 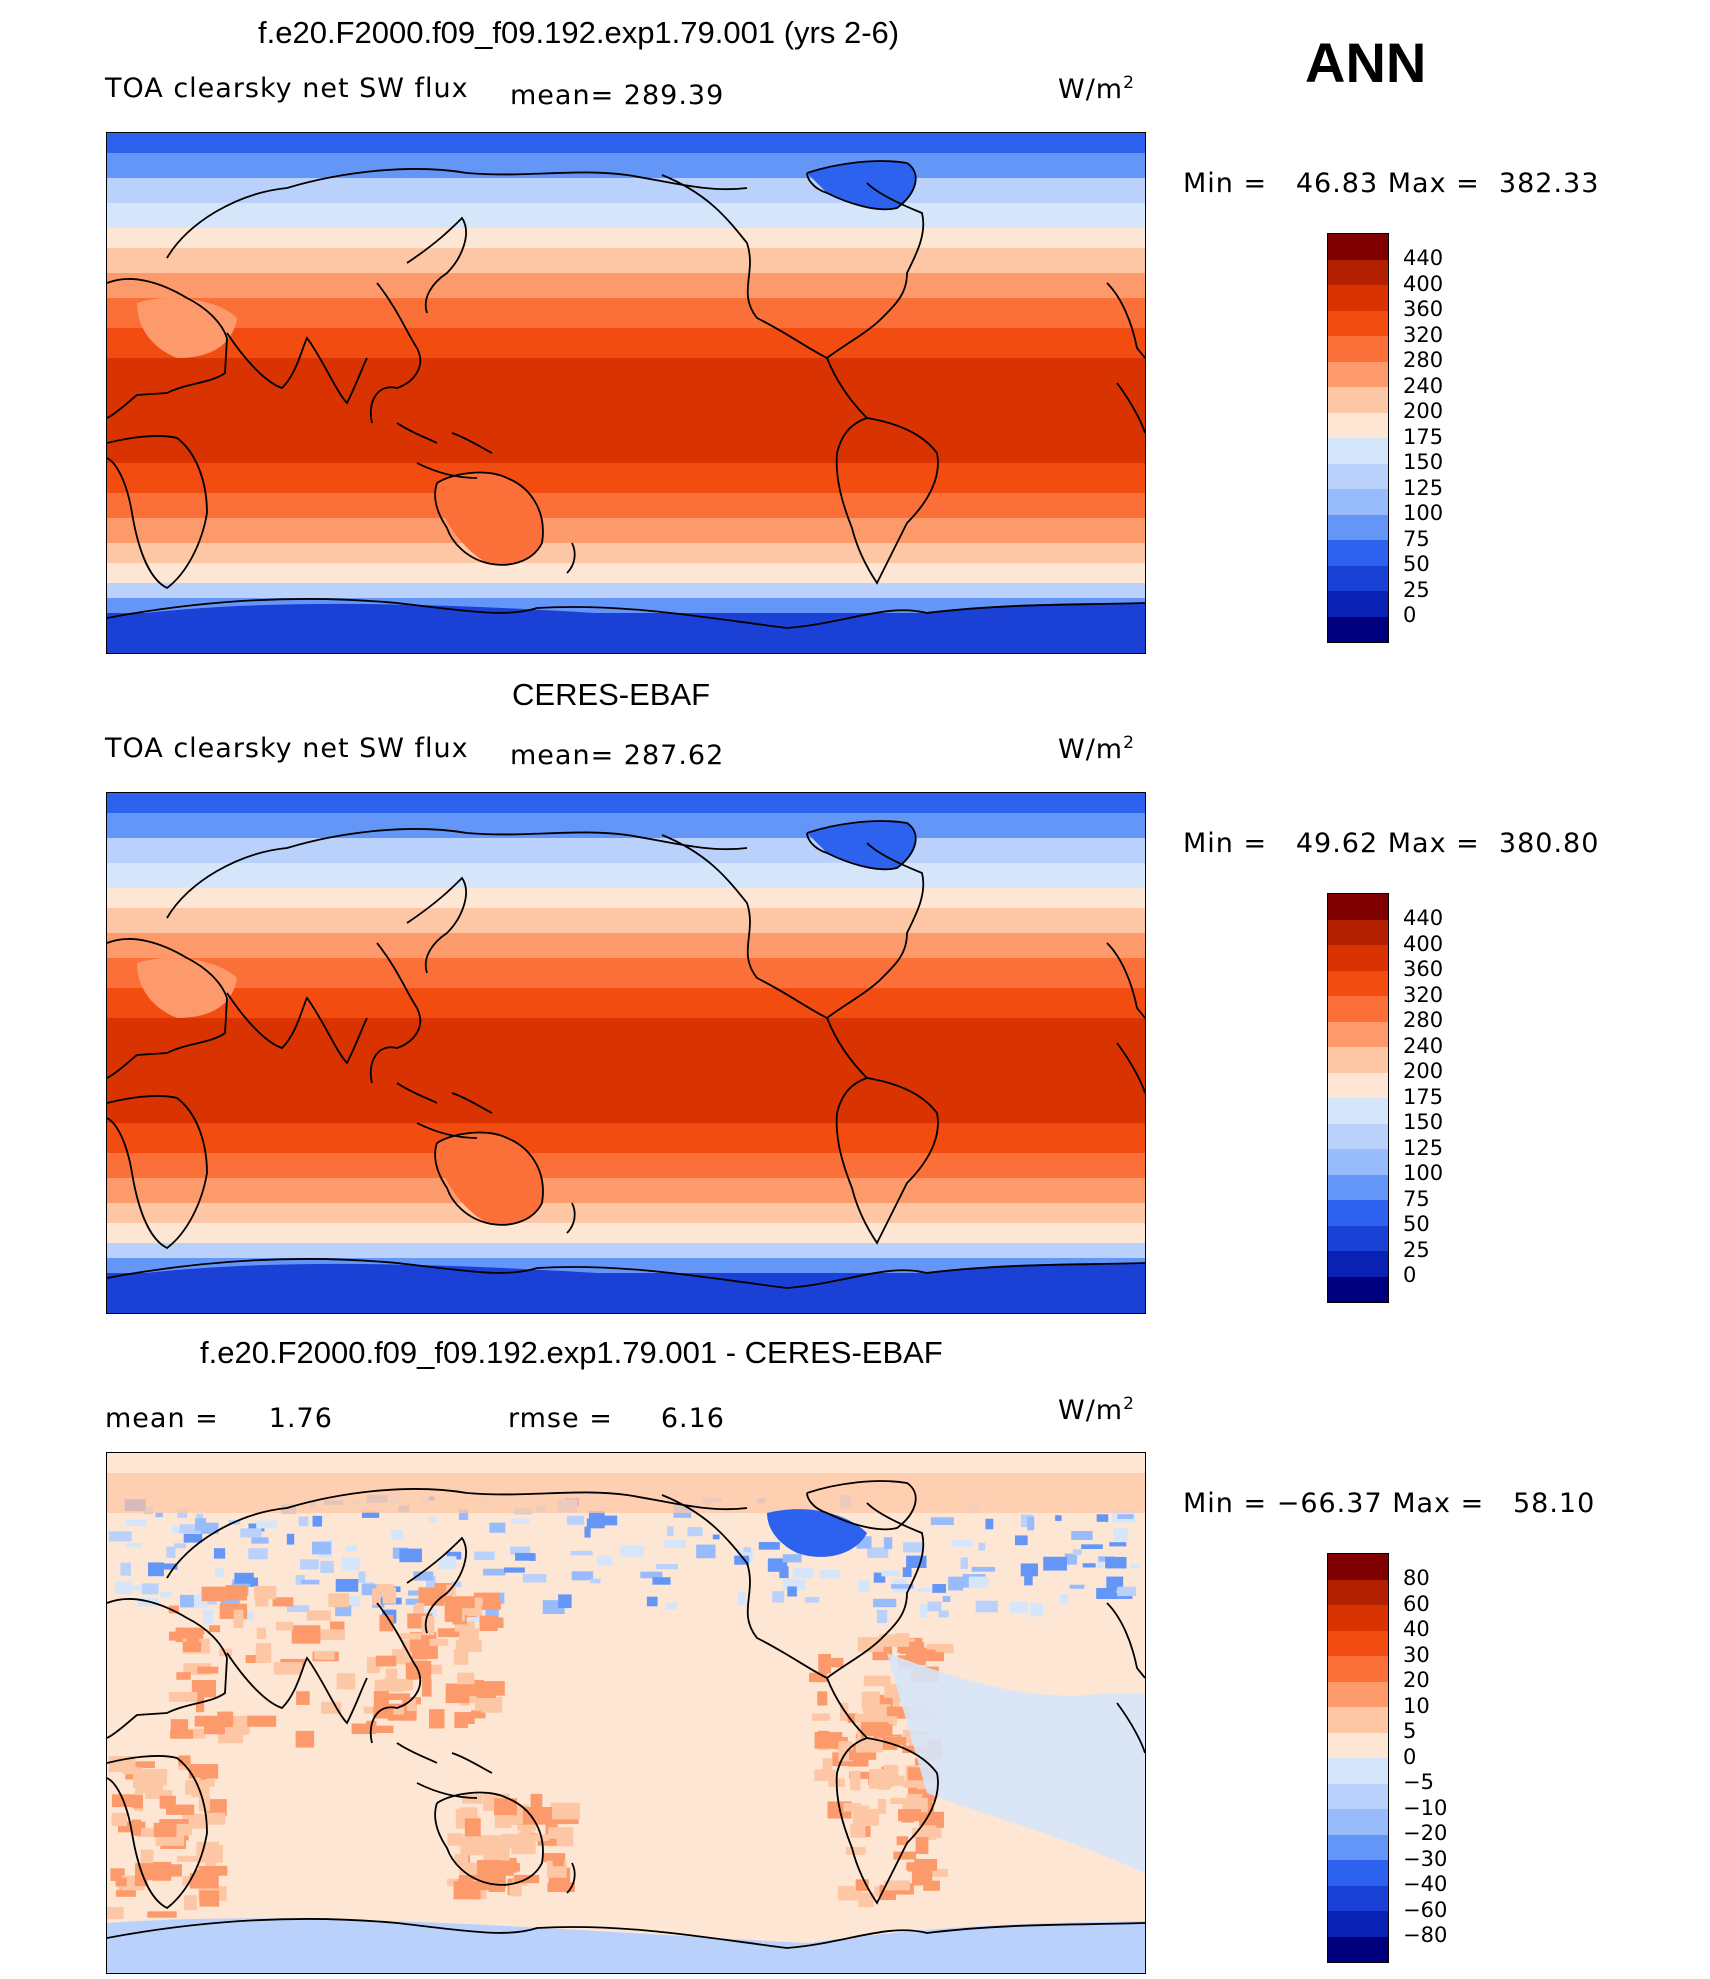 What do you see at coordinates (1416, 1680) in the screenshot?
I see `panel3-colorbar-label: 20` at bounding box center [1416, 1680].